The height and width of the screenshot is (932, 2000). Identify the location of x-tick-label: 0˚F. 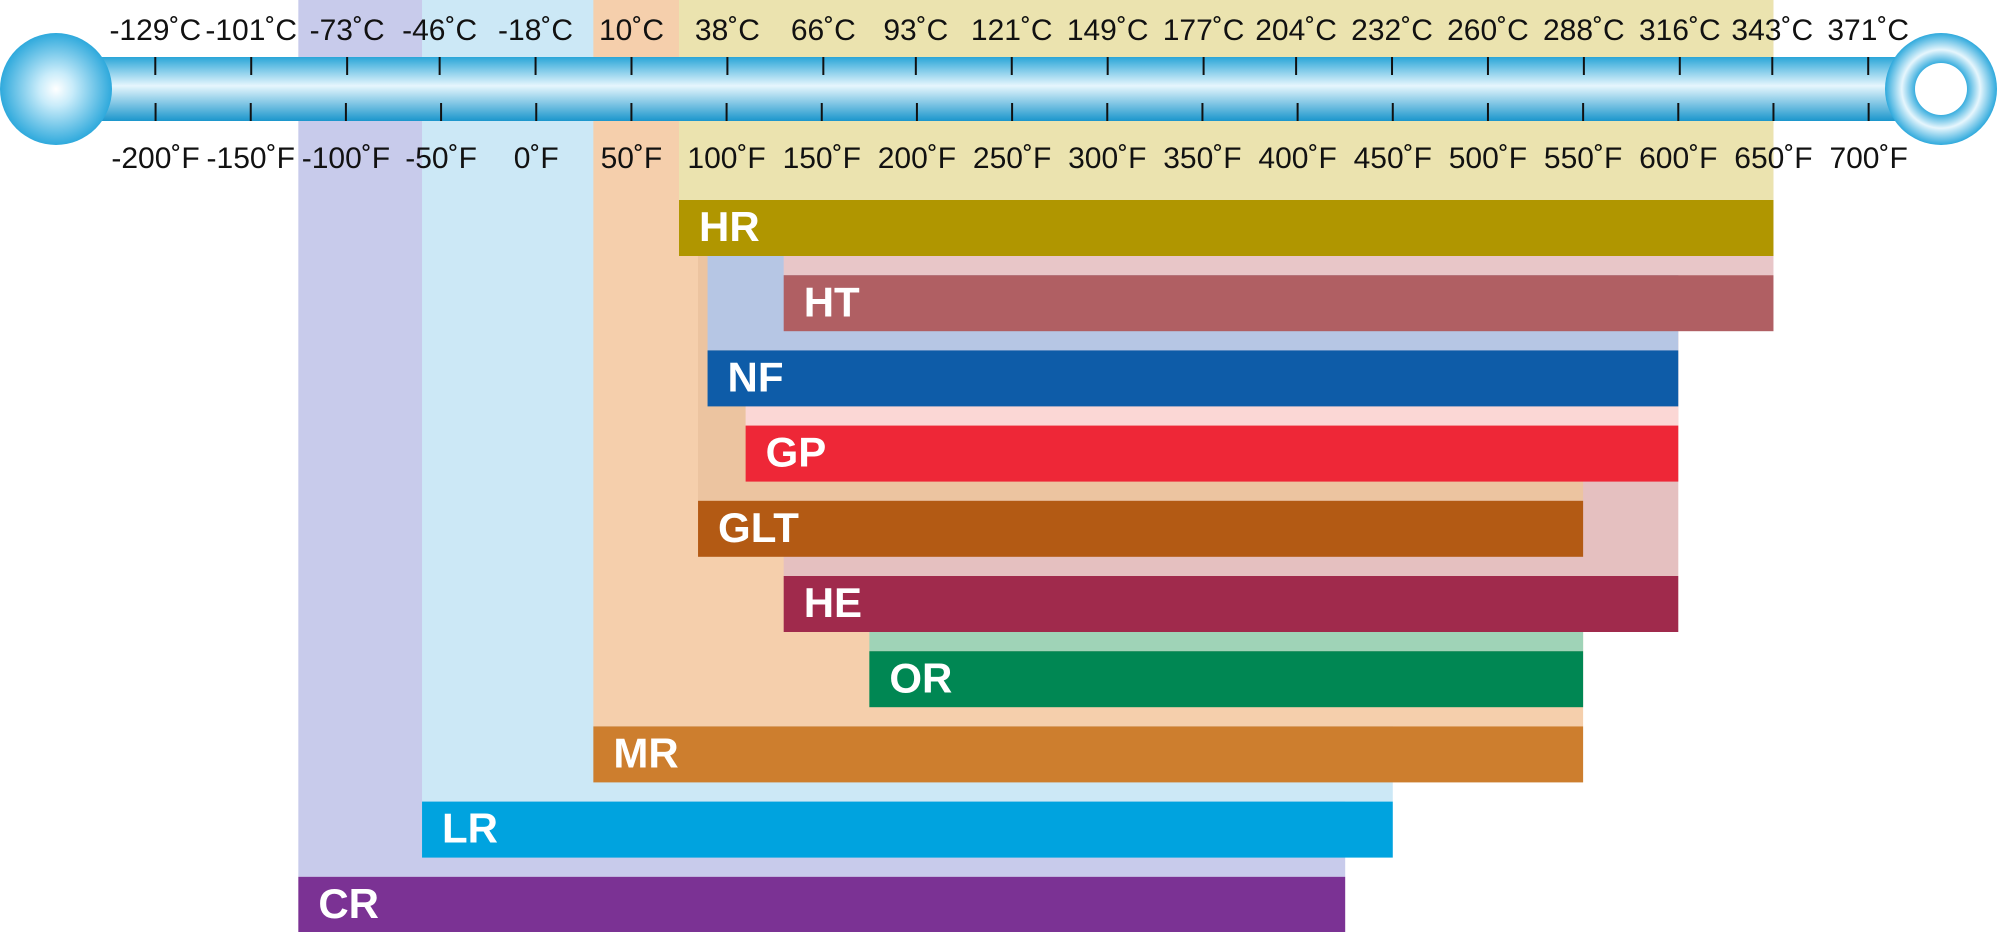
(536, 158).